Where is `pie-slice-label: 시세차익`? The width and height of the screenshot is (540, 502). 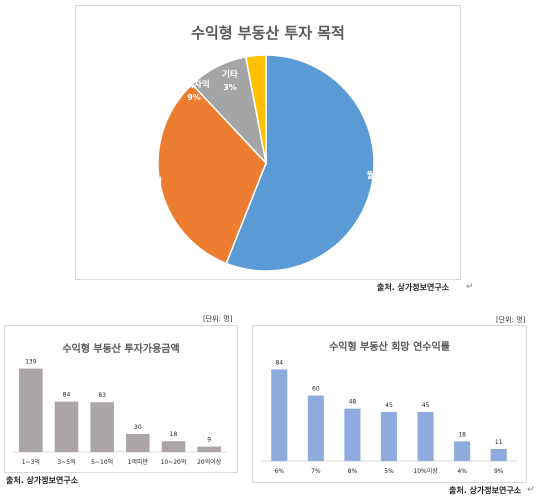
pie-slice-label: 시세차익 is located at coordinates (193, 84).